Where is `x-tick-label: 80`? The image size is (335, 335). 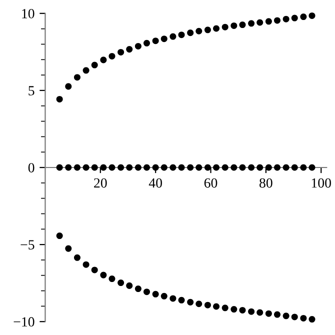
x-tick-label: 80 is located at coordinates (266, 183).